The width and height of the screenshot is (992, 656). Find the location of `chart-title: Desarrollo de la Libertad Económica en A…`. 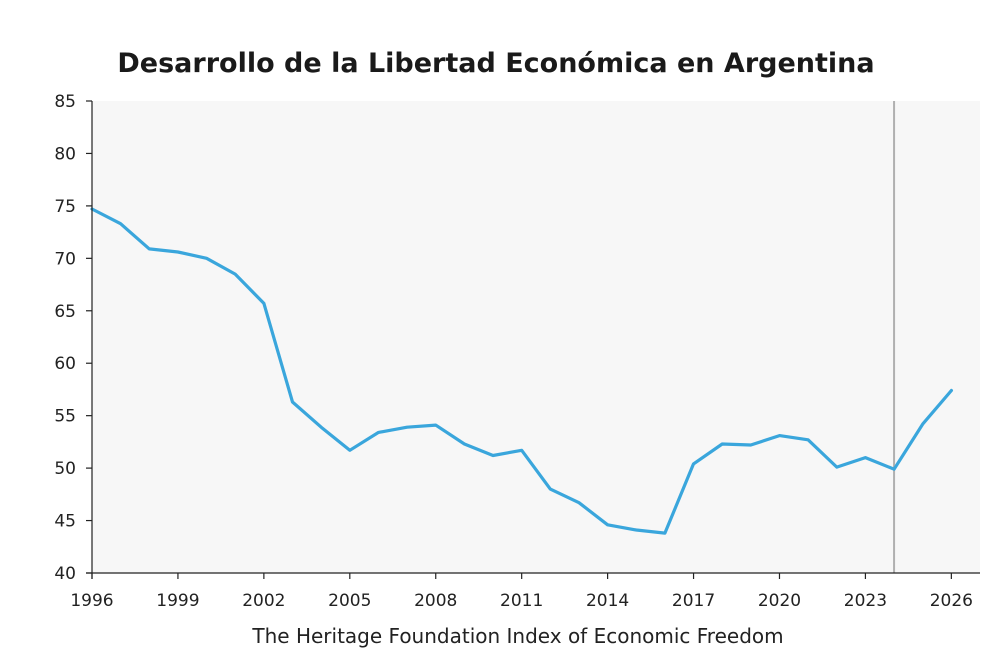

chart-title: Desarrollo de la Libertad Económica en A… is located at coordinates (496, 63).